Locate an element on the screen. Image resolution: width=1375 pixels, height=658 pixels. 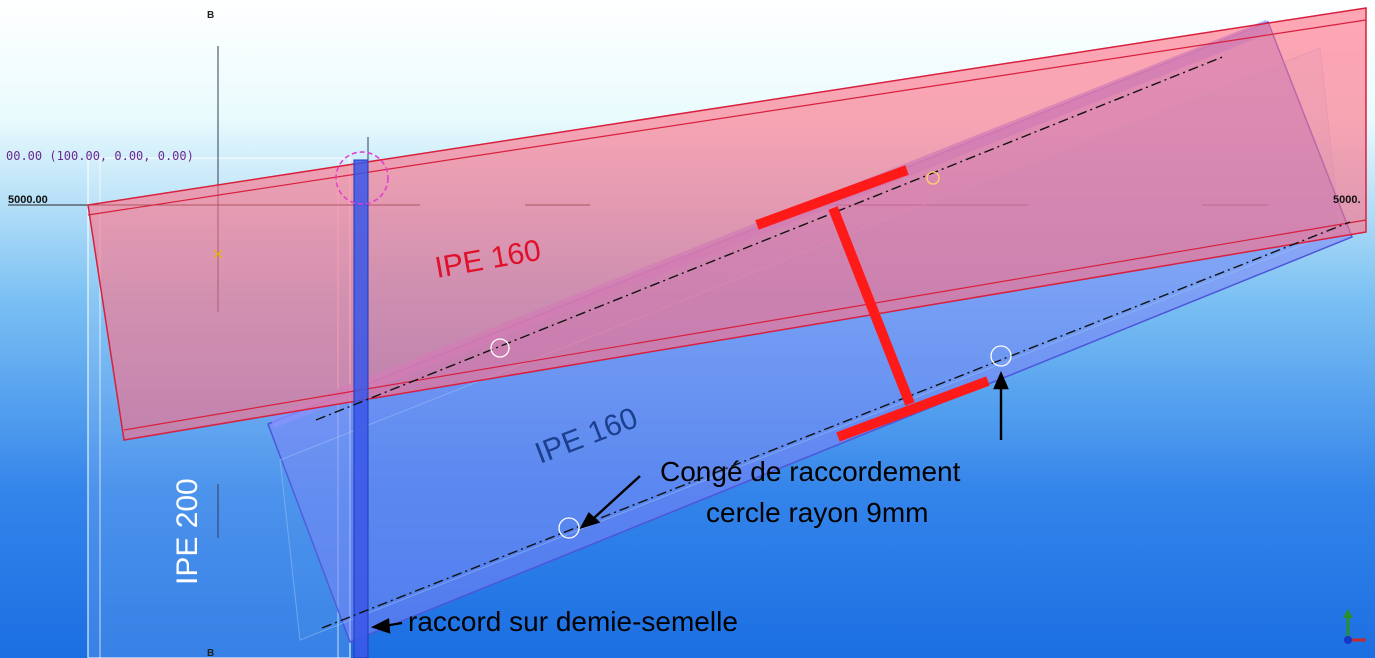
annotation-splice: raccord sur demie-semelle is located at coordinates (573, 621).